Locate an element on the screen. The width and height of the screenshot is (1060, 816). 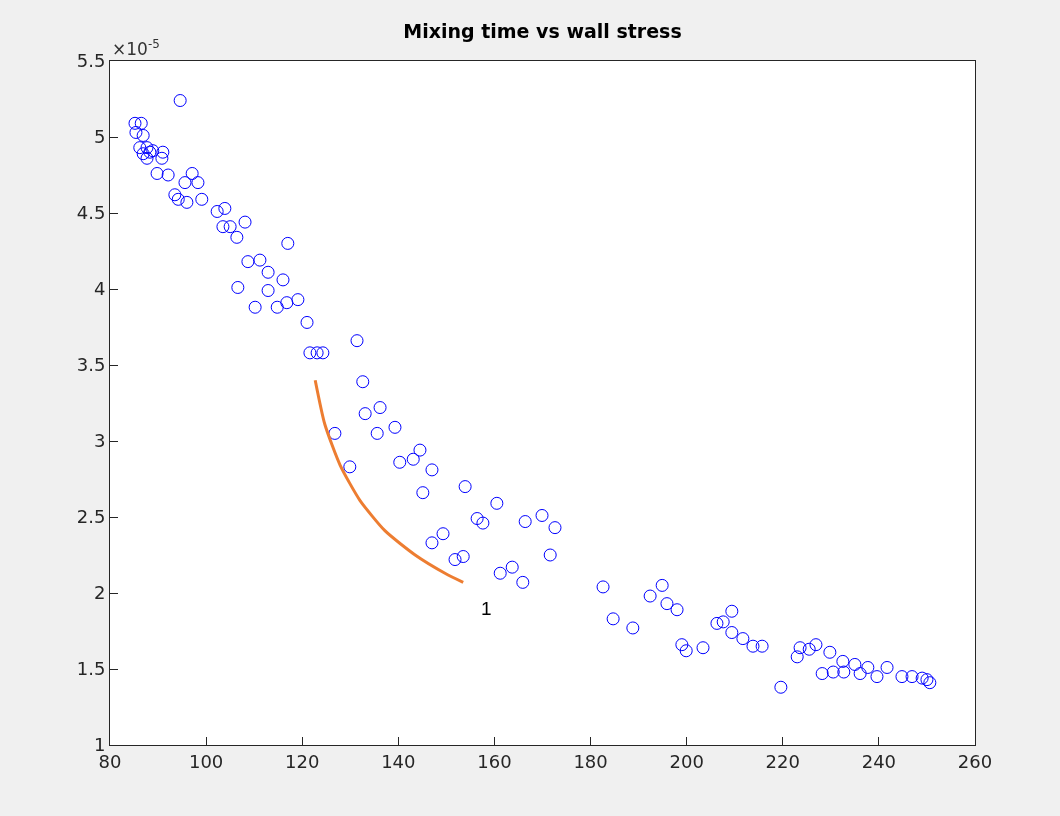
y-tick-label: 5.5 is located at coordinates (91, 61).